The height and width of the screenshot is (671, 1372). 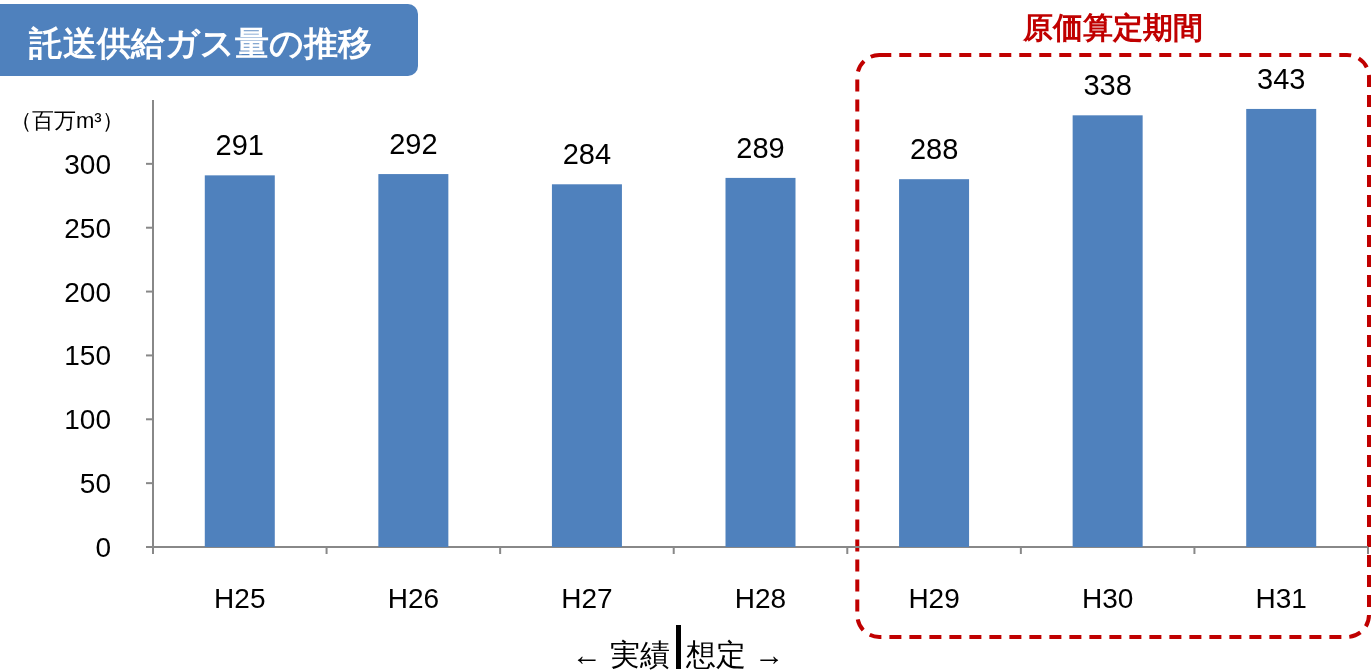 I want to click on data-label: 343, so click(x=1281, y=78).